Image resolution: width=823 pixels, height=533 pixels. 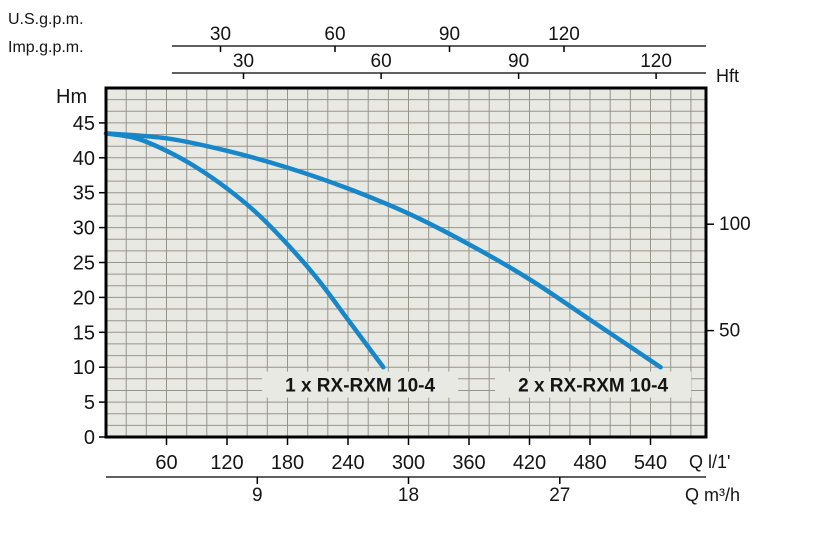 I want to click on head-ft-tick-label: 50, so click(x=729, y=331).